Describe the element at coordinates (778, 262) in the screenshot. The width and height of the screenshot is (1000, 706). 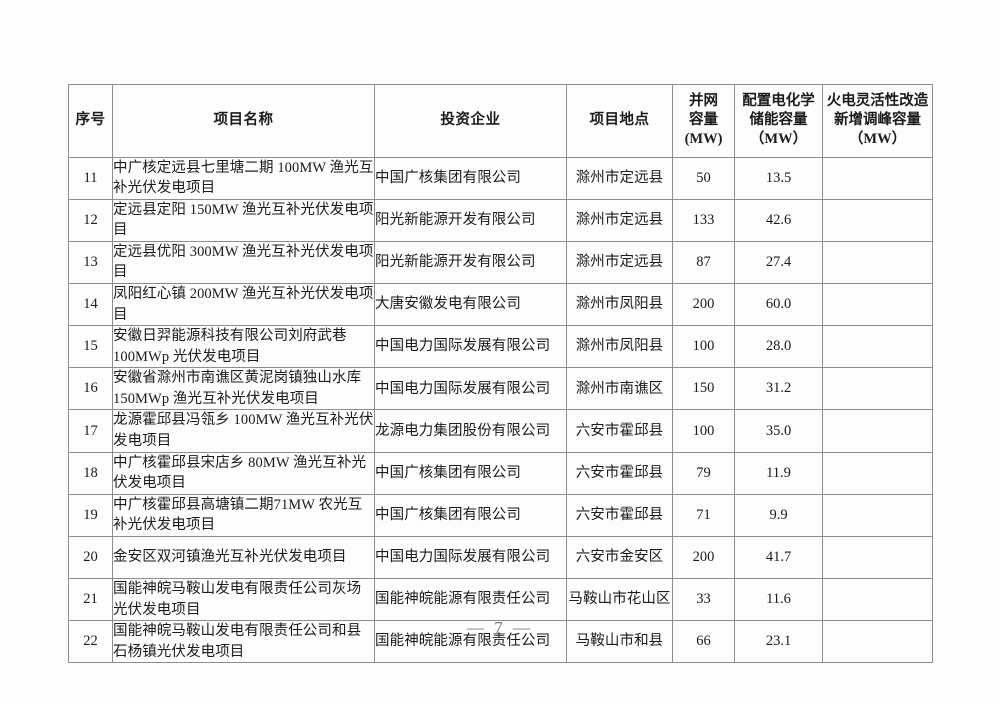
I see `cell-storage-capacity: 27.4` at that location.